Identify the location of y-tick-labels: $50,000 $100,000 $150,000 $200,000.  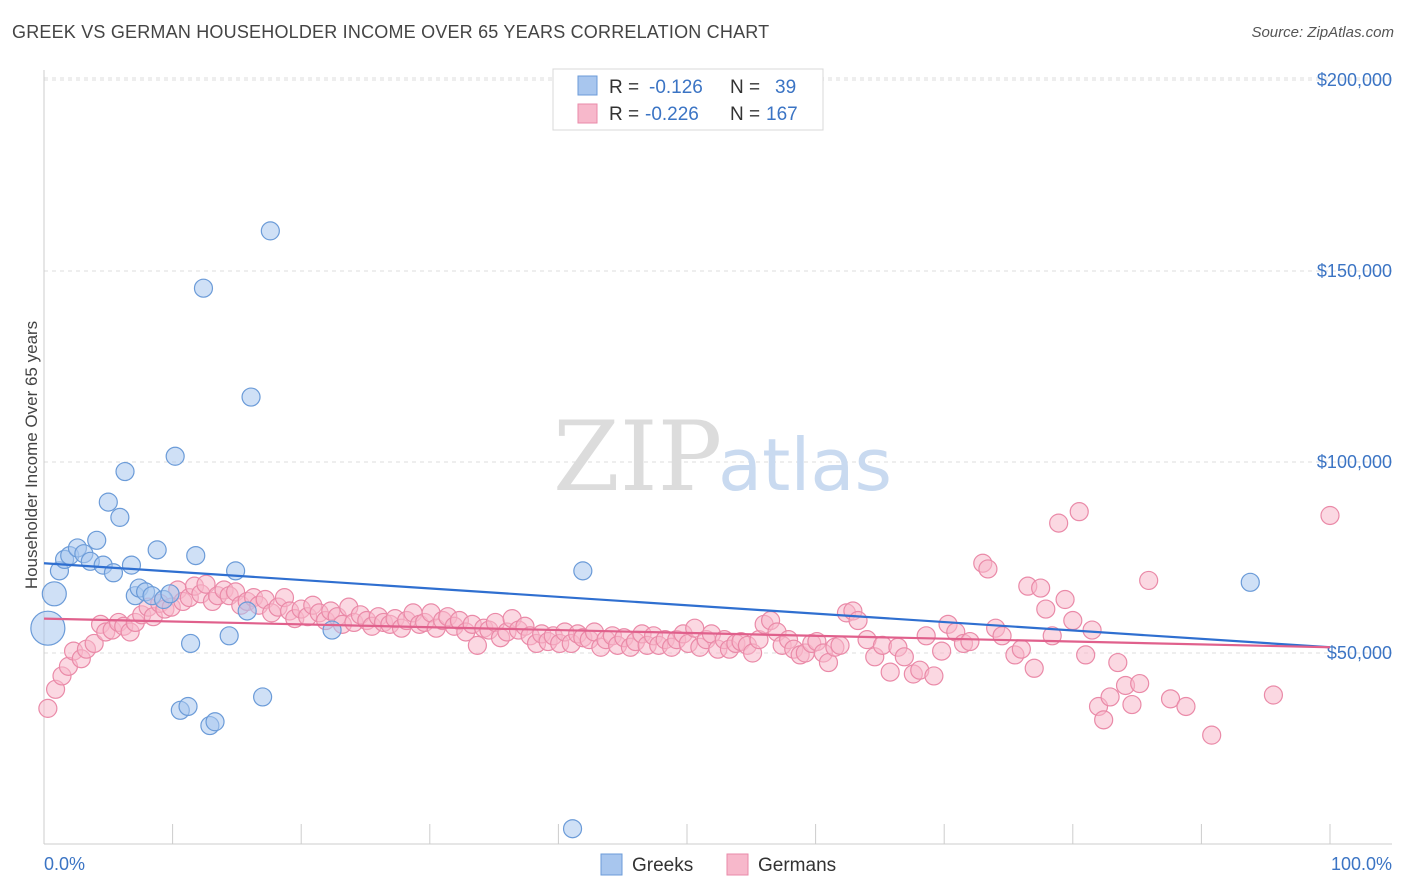
(1354, 366).